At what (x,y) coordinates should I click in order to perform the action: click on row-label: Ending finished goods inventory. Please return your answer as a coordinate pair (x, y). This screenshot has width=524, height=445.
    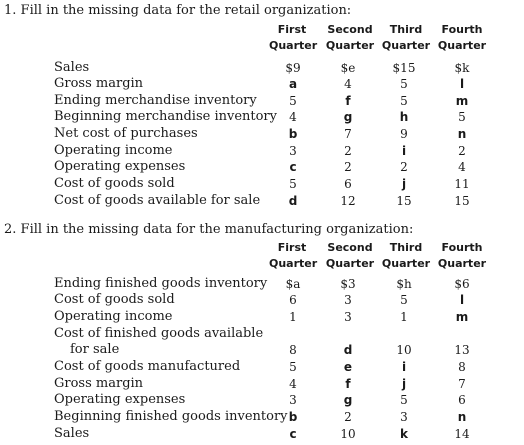
    Looking at the image, I should click on (161, 283).